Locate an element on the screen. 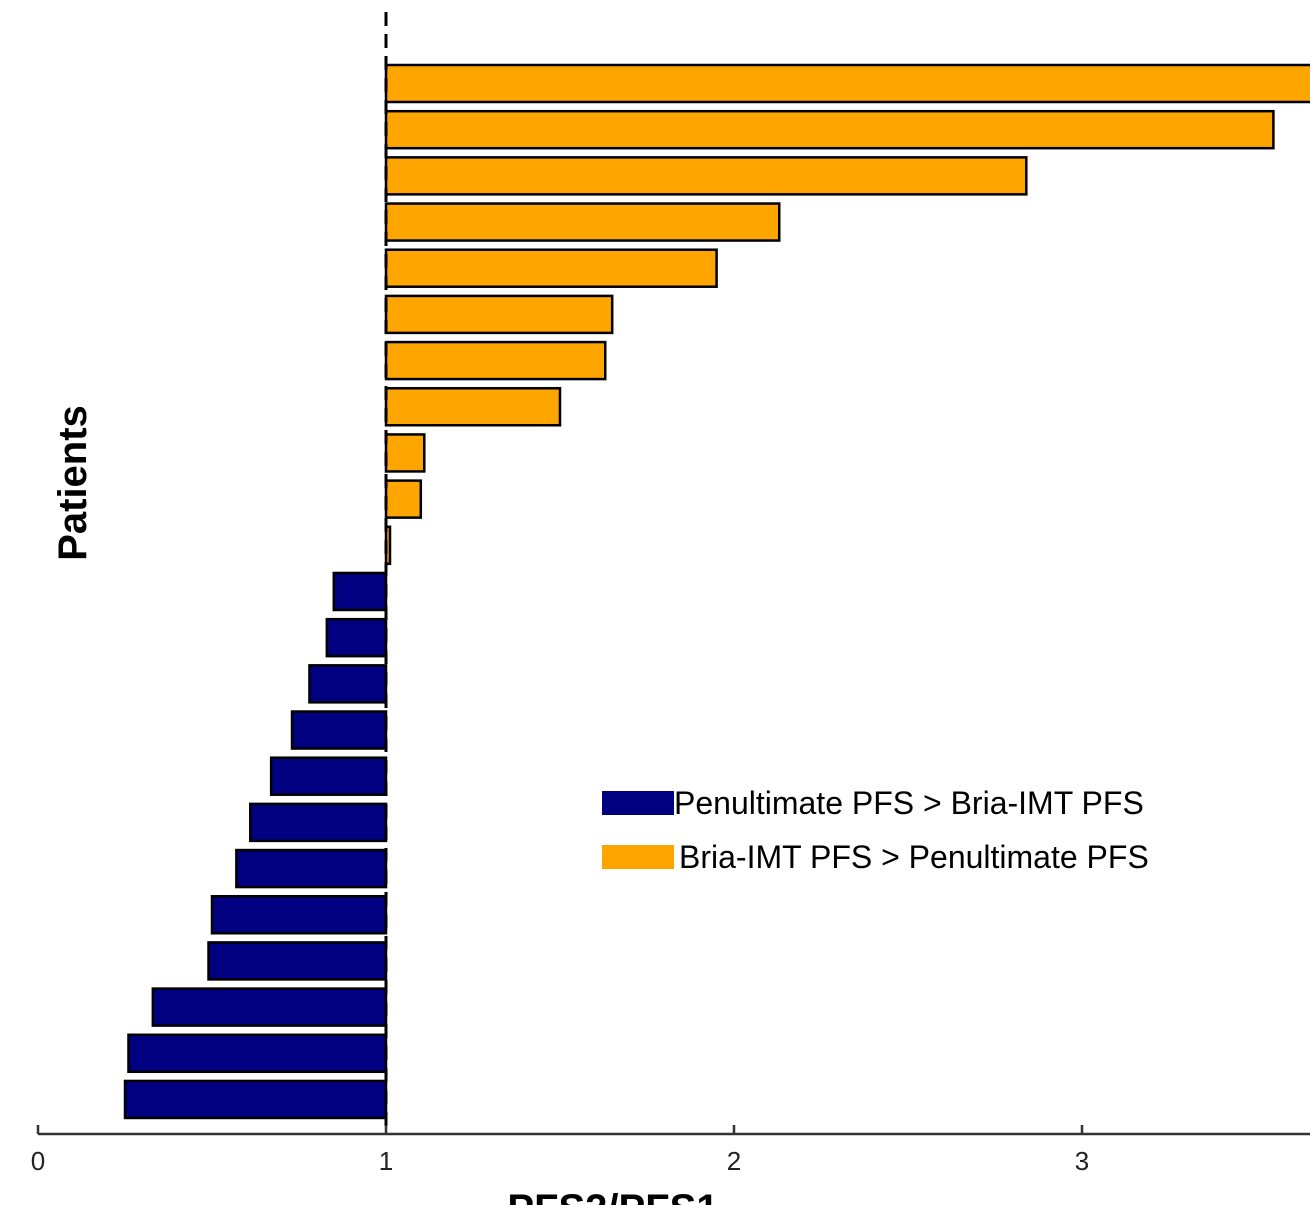  x-tick-label: 3 is located at coordinates (1082, 1161).